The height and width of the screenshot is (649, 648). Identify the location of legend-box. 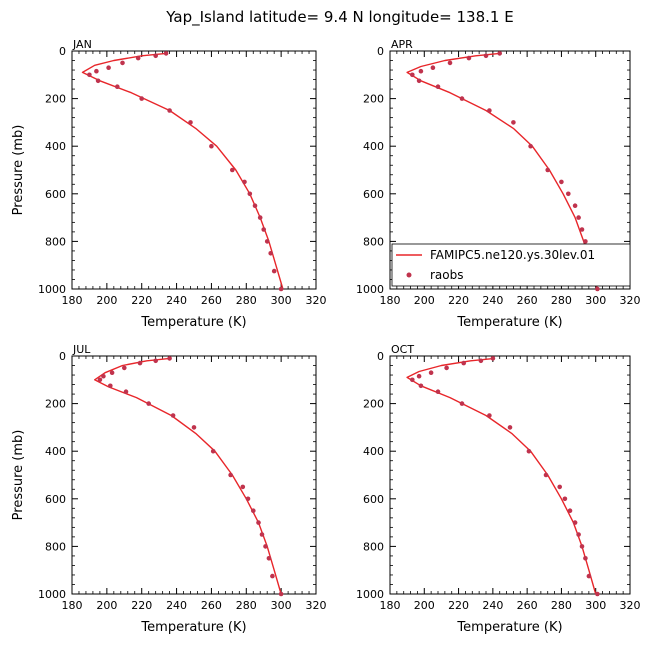
(511, 265).